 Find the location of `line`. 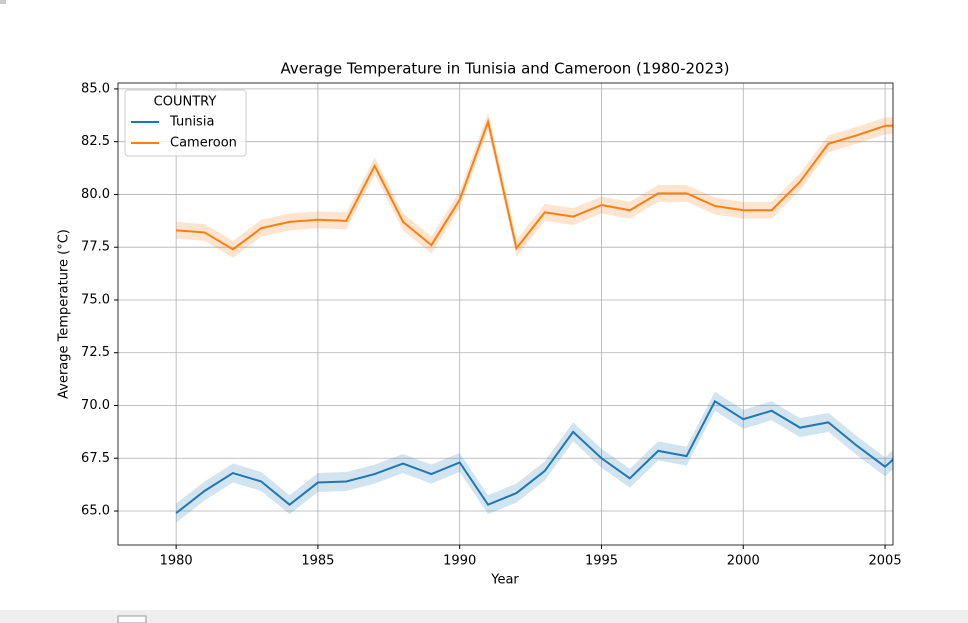

line is located at coordinates (534, 456).